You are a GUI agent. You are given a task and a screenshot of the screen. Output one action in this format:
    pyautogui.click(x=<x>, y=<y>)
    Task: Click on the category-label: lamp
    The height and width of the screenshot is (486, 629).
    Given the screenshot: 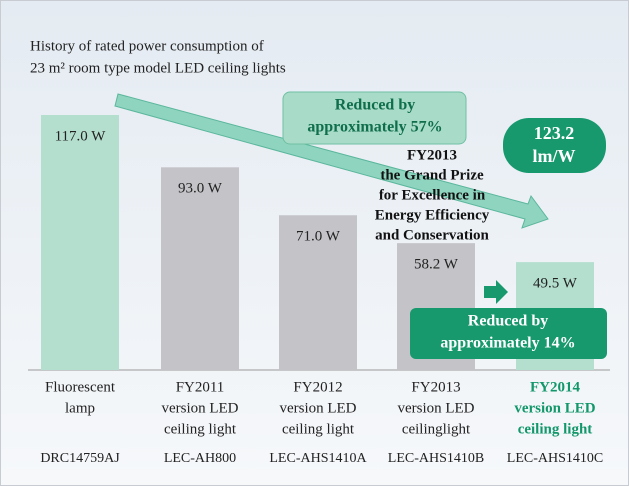 What is the action you would take?
    pyautogui.click(x=80, y=408)
    